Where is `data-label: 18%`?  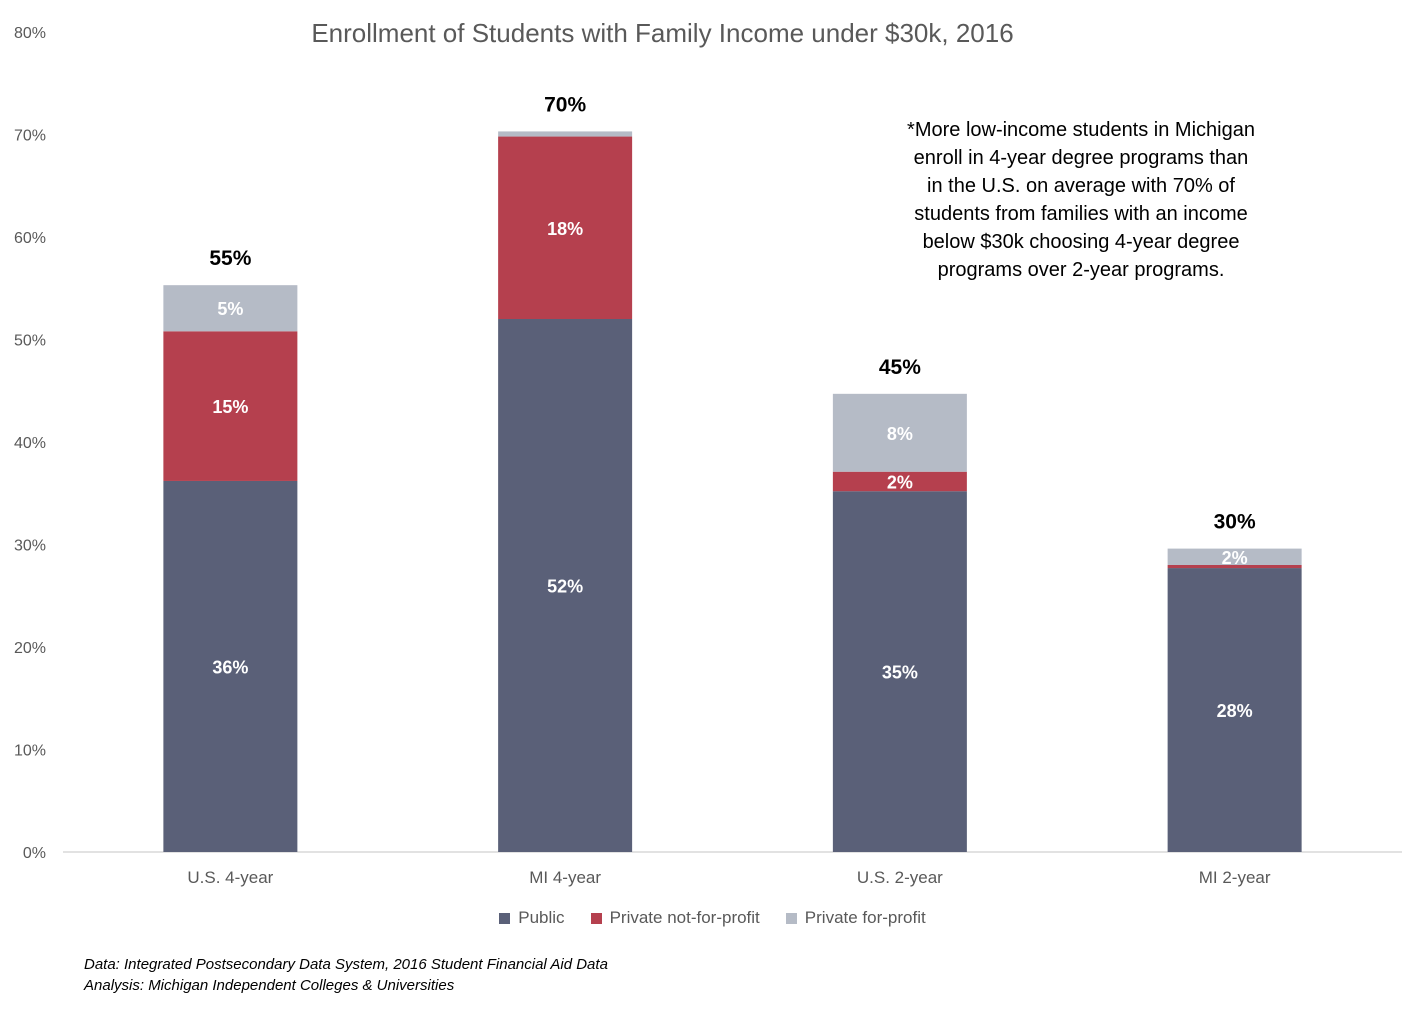
data-label: 18% is located at coordinates (565, 229).